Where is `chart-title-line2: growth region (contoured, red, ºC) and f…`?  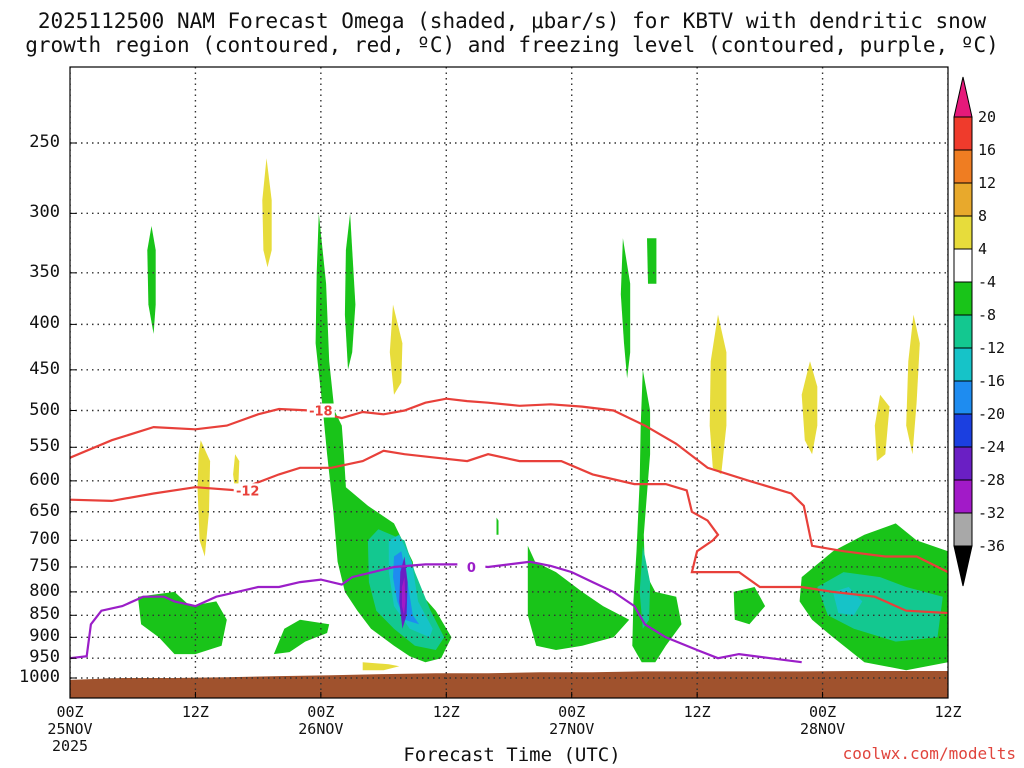 chart-title-line2: growth region (contoured, red, ºC) and f… is located at coordinates (512, 45).